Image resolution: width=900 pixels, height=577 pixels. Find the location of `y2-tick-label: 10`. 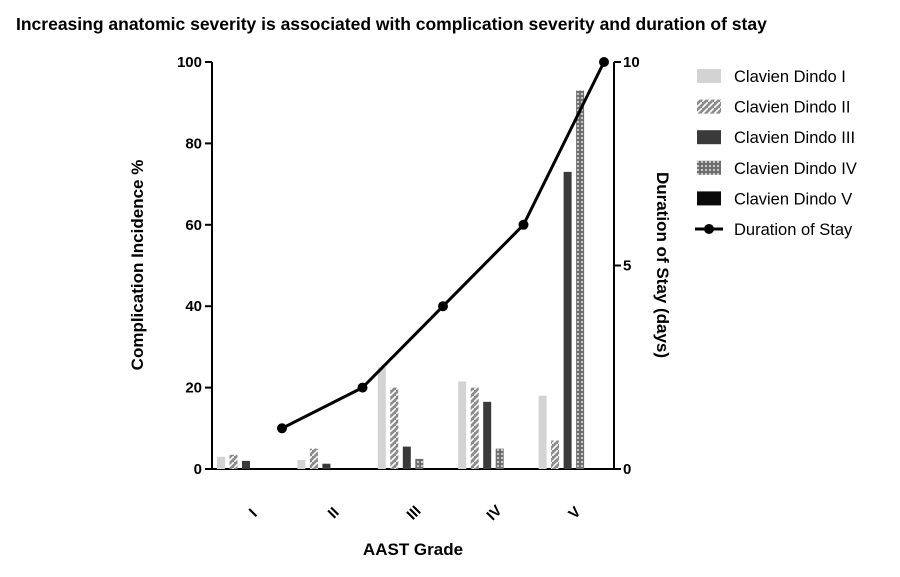

y2-tick-label: 10 is located at coordinates (631, 62).